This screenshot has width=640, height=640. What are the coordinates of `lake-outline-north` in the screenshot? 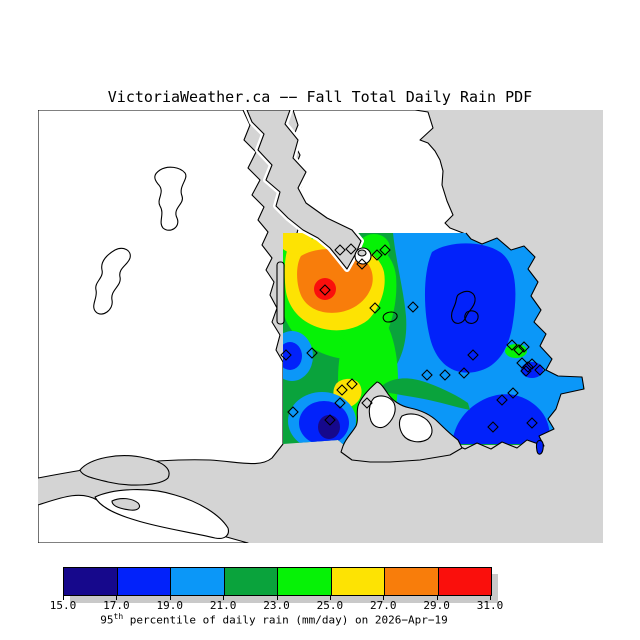 It's located at (170, 198).